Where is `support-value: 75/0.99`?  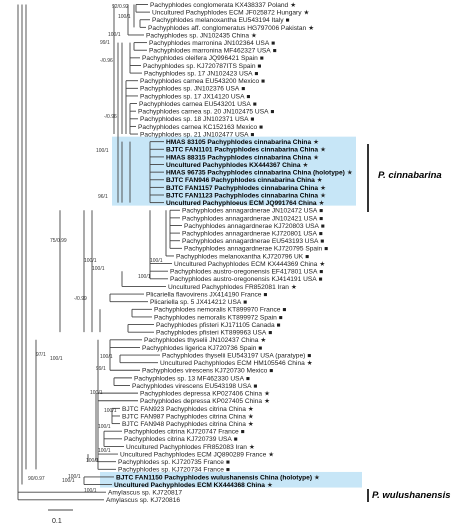
support-value: 75/0.99 is located at coordinates (58, 241).